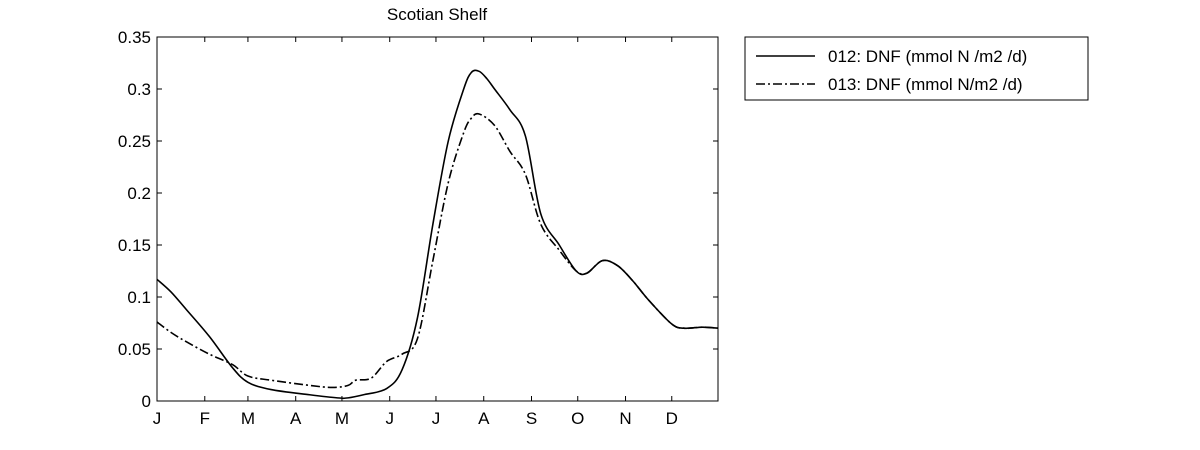 Image resolution: width=1200 pixels, height=450 pixels. What do you see at coordinates (139, 89) in the screenshot?
I see `y-tick-label: 0.3` at bounding box center [139, 89].